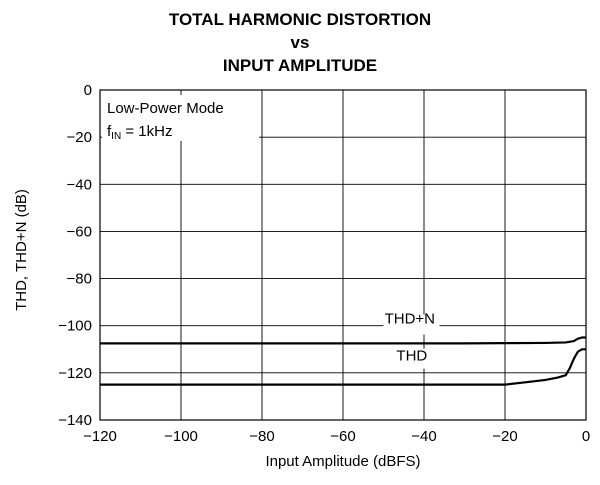  Describe the element at coordinates (343, 340) in the screenshot. I see `series-line-thd-n` at that location.